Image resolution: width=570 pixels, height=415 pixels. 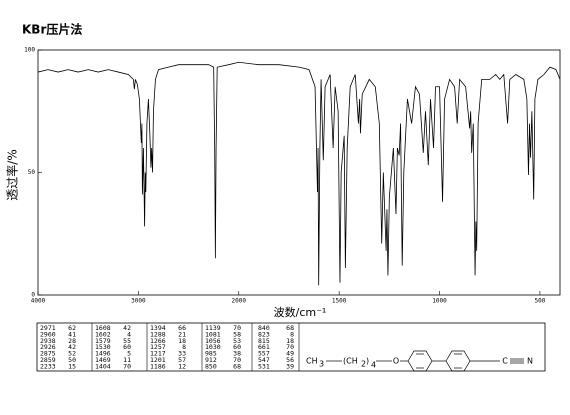 I want to click on table-cell: 12, so click(x=182, y=366).